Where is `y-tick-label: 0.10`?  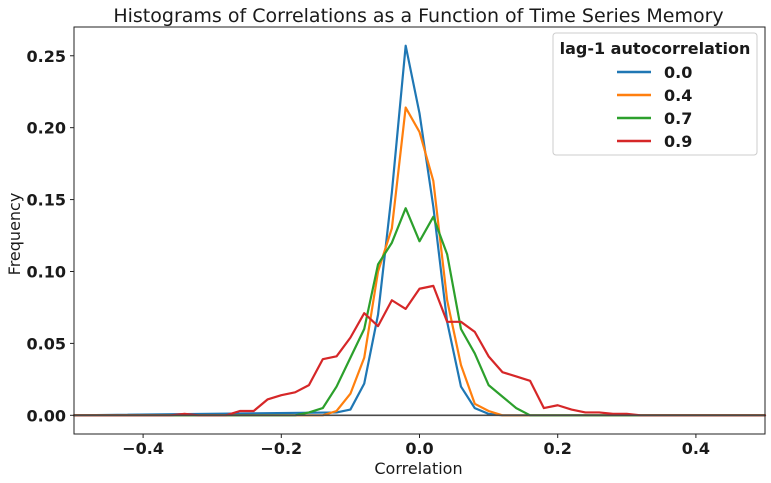 y-tick-label: 0.10 is located at coordinates (46, 271).